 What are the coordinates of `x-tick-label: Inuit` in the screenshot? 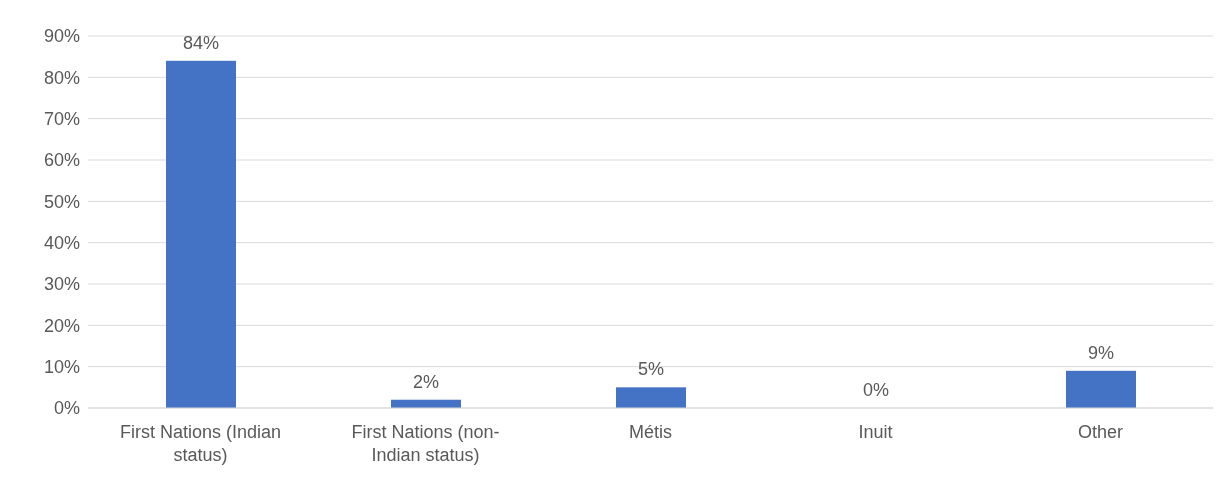 It's located at (875, 432).